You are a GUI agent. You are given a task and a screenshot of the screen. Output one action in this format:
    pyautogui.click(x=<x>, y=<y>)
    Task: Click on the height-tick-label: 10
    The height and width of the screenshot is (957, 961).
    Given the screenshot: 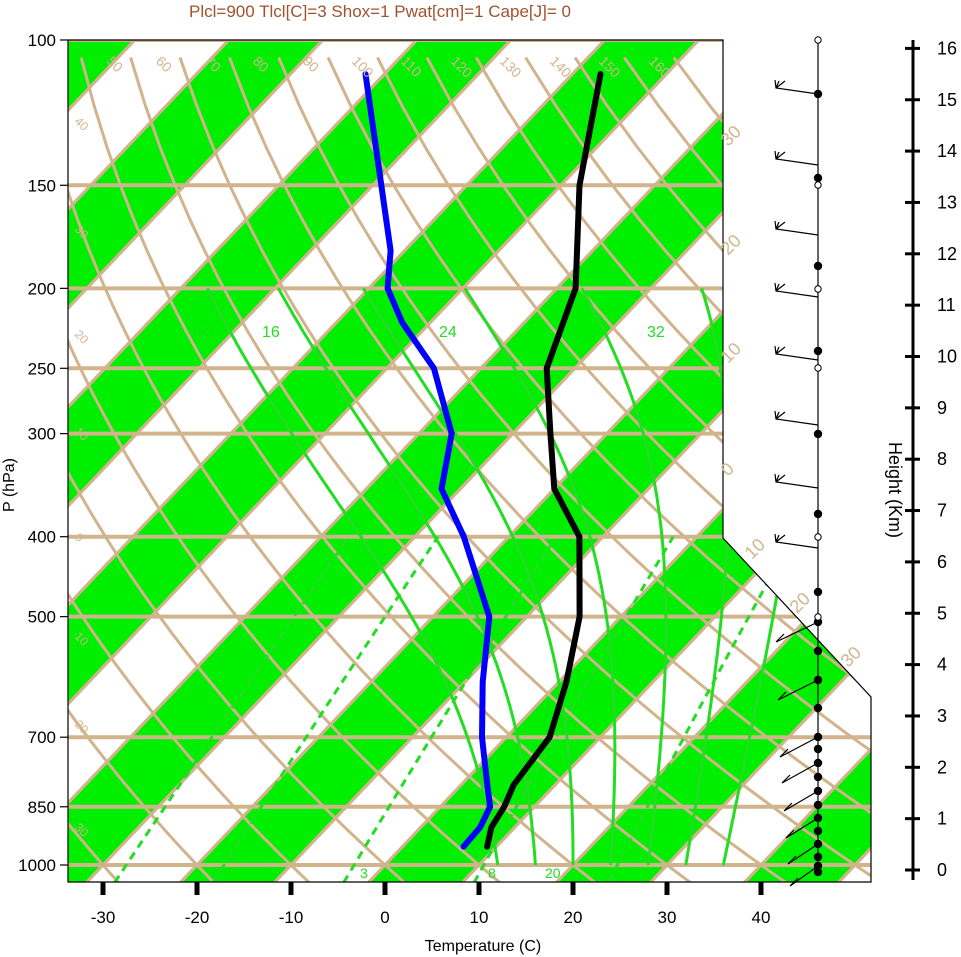 What is the action you would take?
    pyautogui.click(x=947, y=357)
    